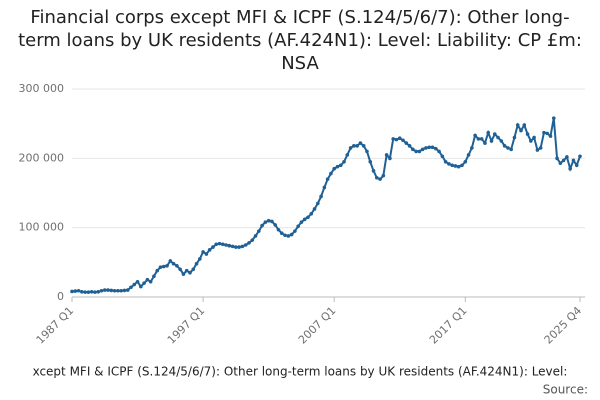 The width and height of the screenshot is (600, 400). I want to click on x-tick-label: 2025 Q4, so click(563, 325).